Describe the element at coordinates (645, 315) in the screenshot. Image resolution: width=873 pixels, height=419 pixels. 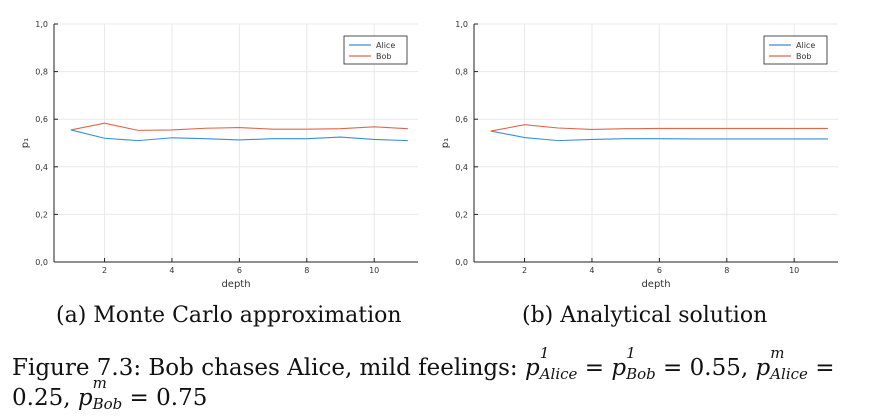
I see `subcaption-b: (b) Analytical solution` at that location.